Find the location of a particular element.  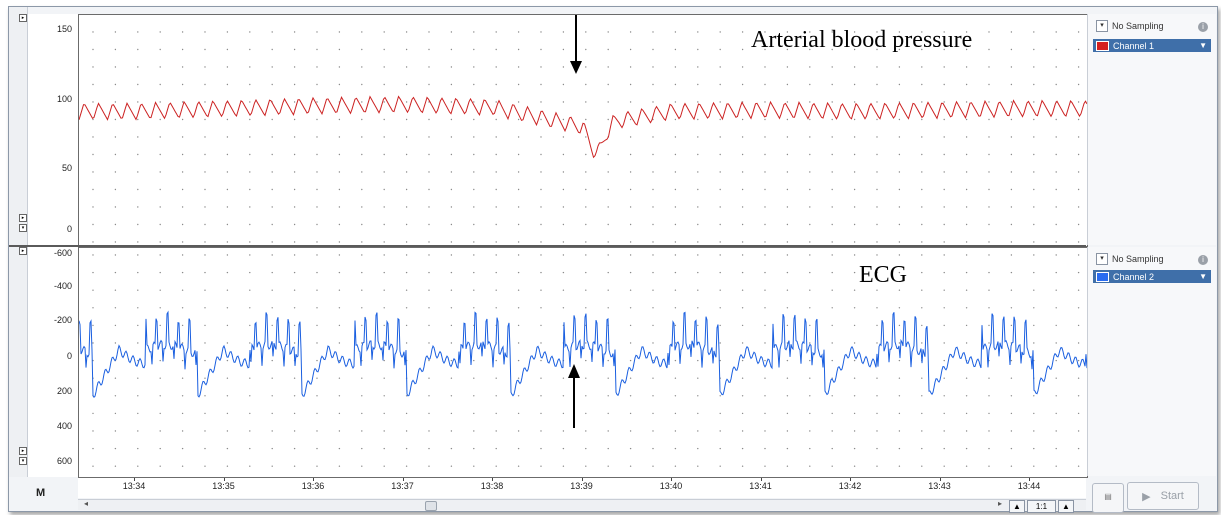

zoom-ratio-button: 1:1 is located at coordinates (1041, 506).